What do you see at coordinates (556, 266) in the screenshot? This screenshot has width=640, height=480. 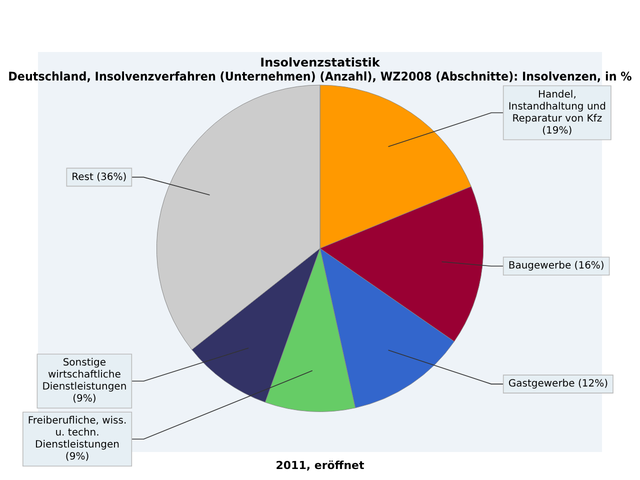 I see `slice-label: Baugewerbe (16%)` at bounding box center [556, 266].